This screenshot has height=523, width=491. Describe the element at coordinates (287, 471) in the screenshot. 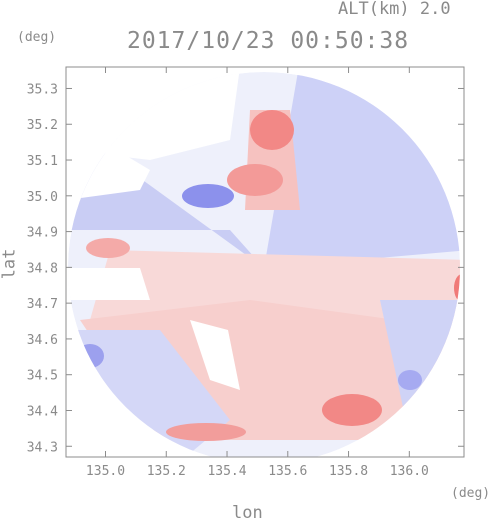

I see `x-tick-label: 135.6` at that location.